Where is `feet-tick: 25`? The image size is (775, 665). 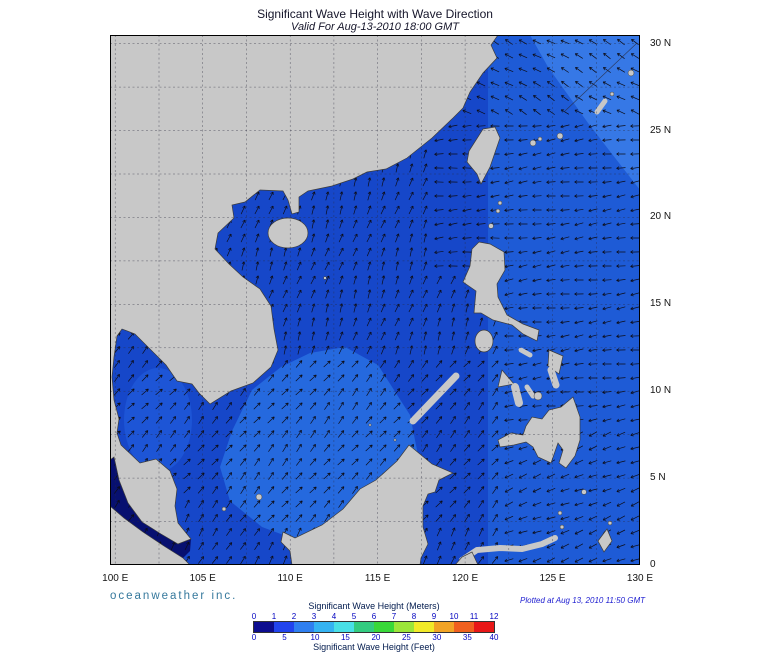
feet-tick: 25 is located at coordinates (406, 637).